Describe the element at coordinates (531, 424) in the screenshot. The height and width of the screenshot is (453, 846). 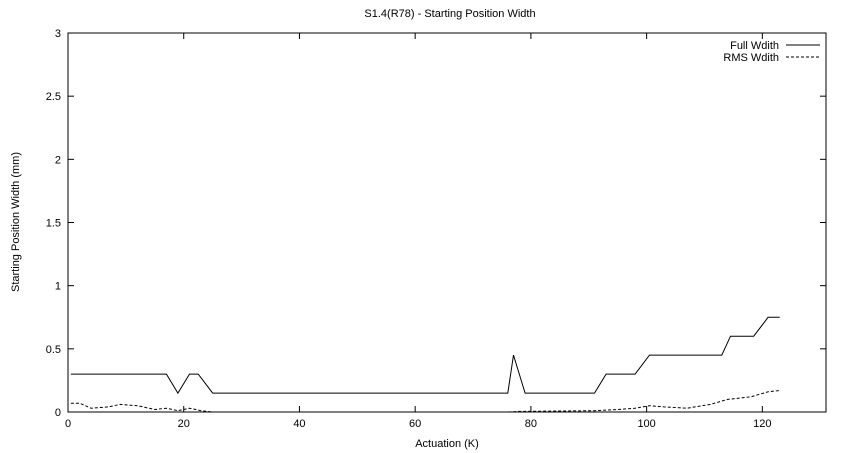
I see `x-tick-label: 80` at that location.